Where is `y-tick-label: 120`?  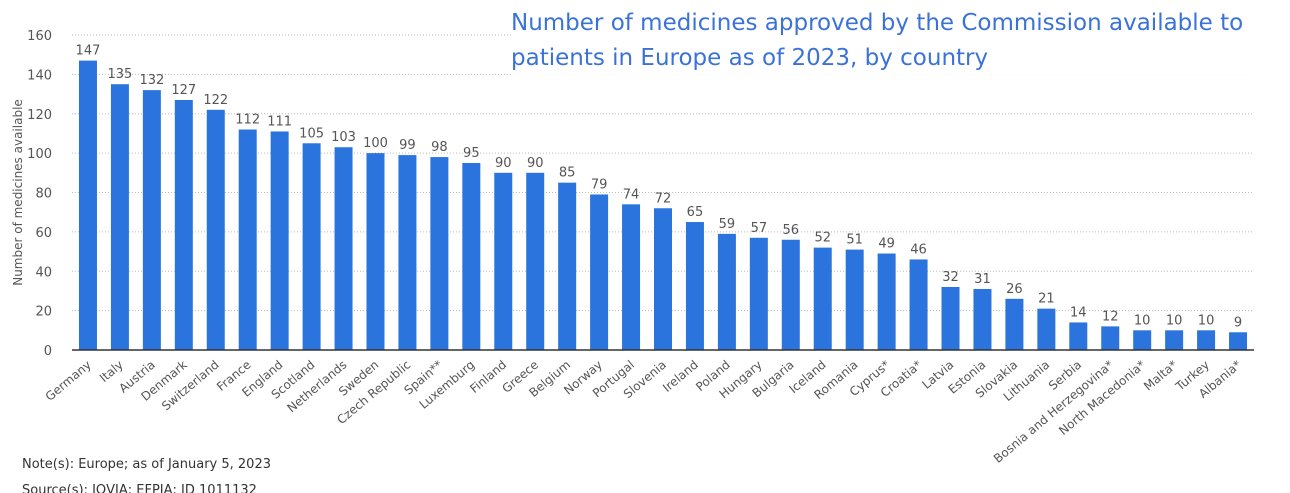 y-tick-label: 120 is located at coordinates (39, 115).